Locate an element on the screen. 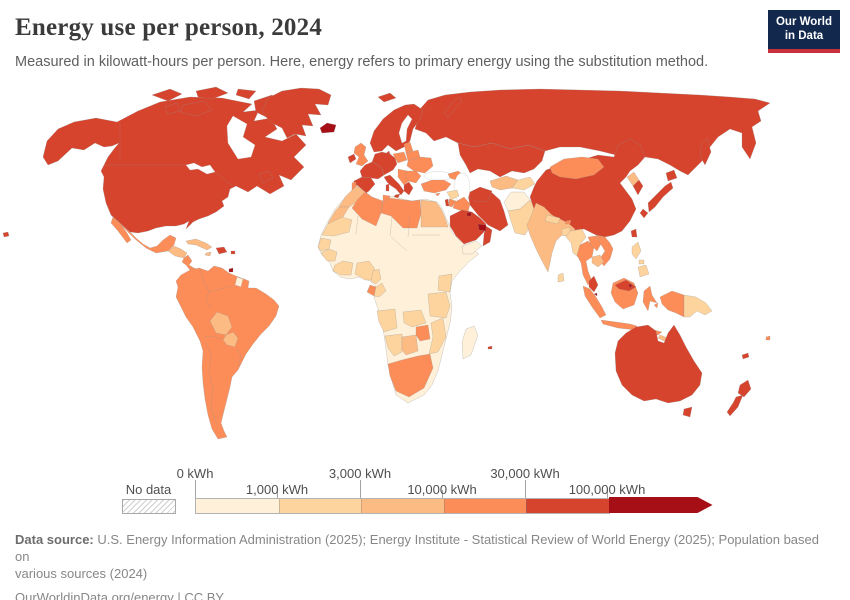  country-cyprus is located at coordinates (437, 194).